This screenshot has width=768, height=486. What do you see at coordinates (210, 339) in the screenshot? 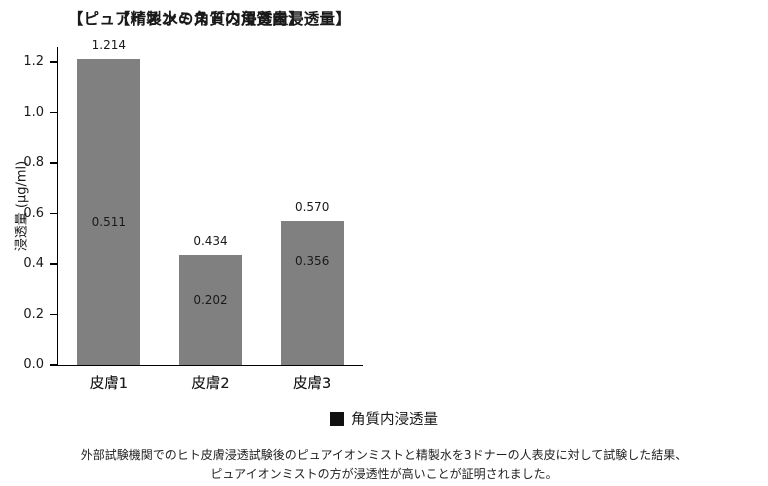
I see `bar-皮膚2` at bounding box center [210, 339].